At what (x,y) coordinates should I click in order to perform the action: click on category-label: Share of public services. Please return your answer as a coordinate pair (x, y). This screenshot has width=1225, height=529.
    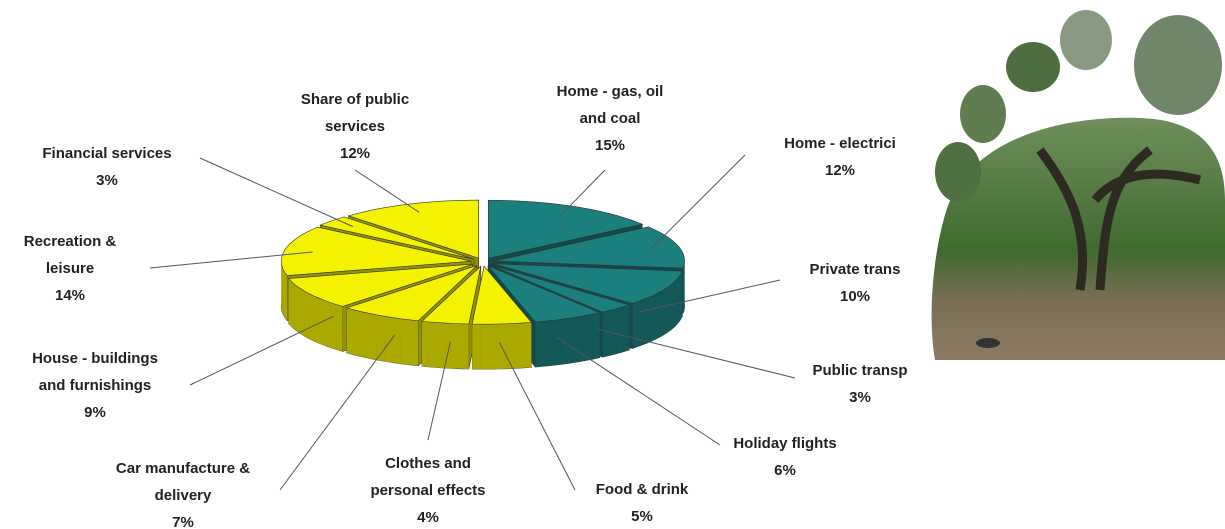
    Looking at the image, I should click on (355, 113).